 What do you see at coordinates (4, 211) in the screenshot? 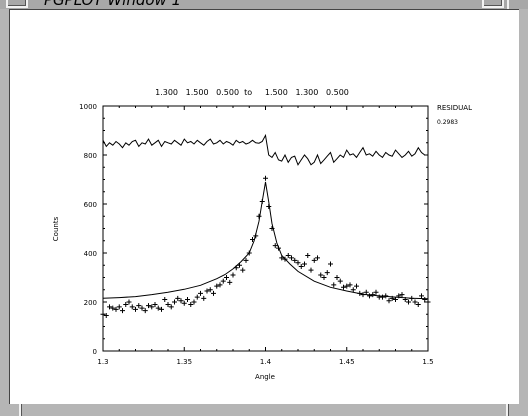
I see `window-frame-left` at bounding box center [4, 211].